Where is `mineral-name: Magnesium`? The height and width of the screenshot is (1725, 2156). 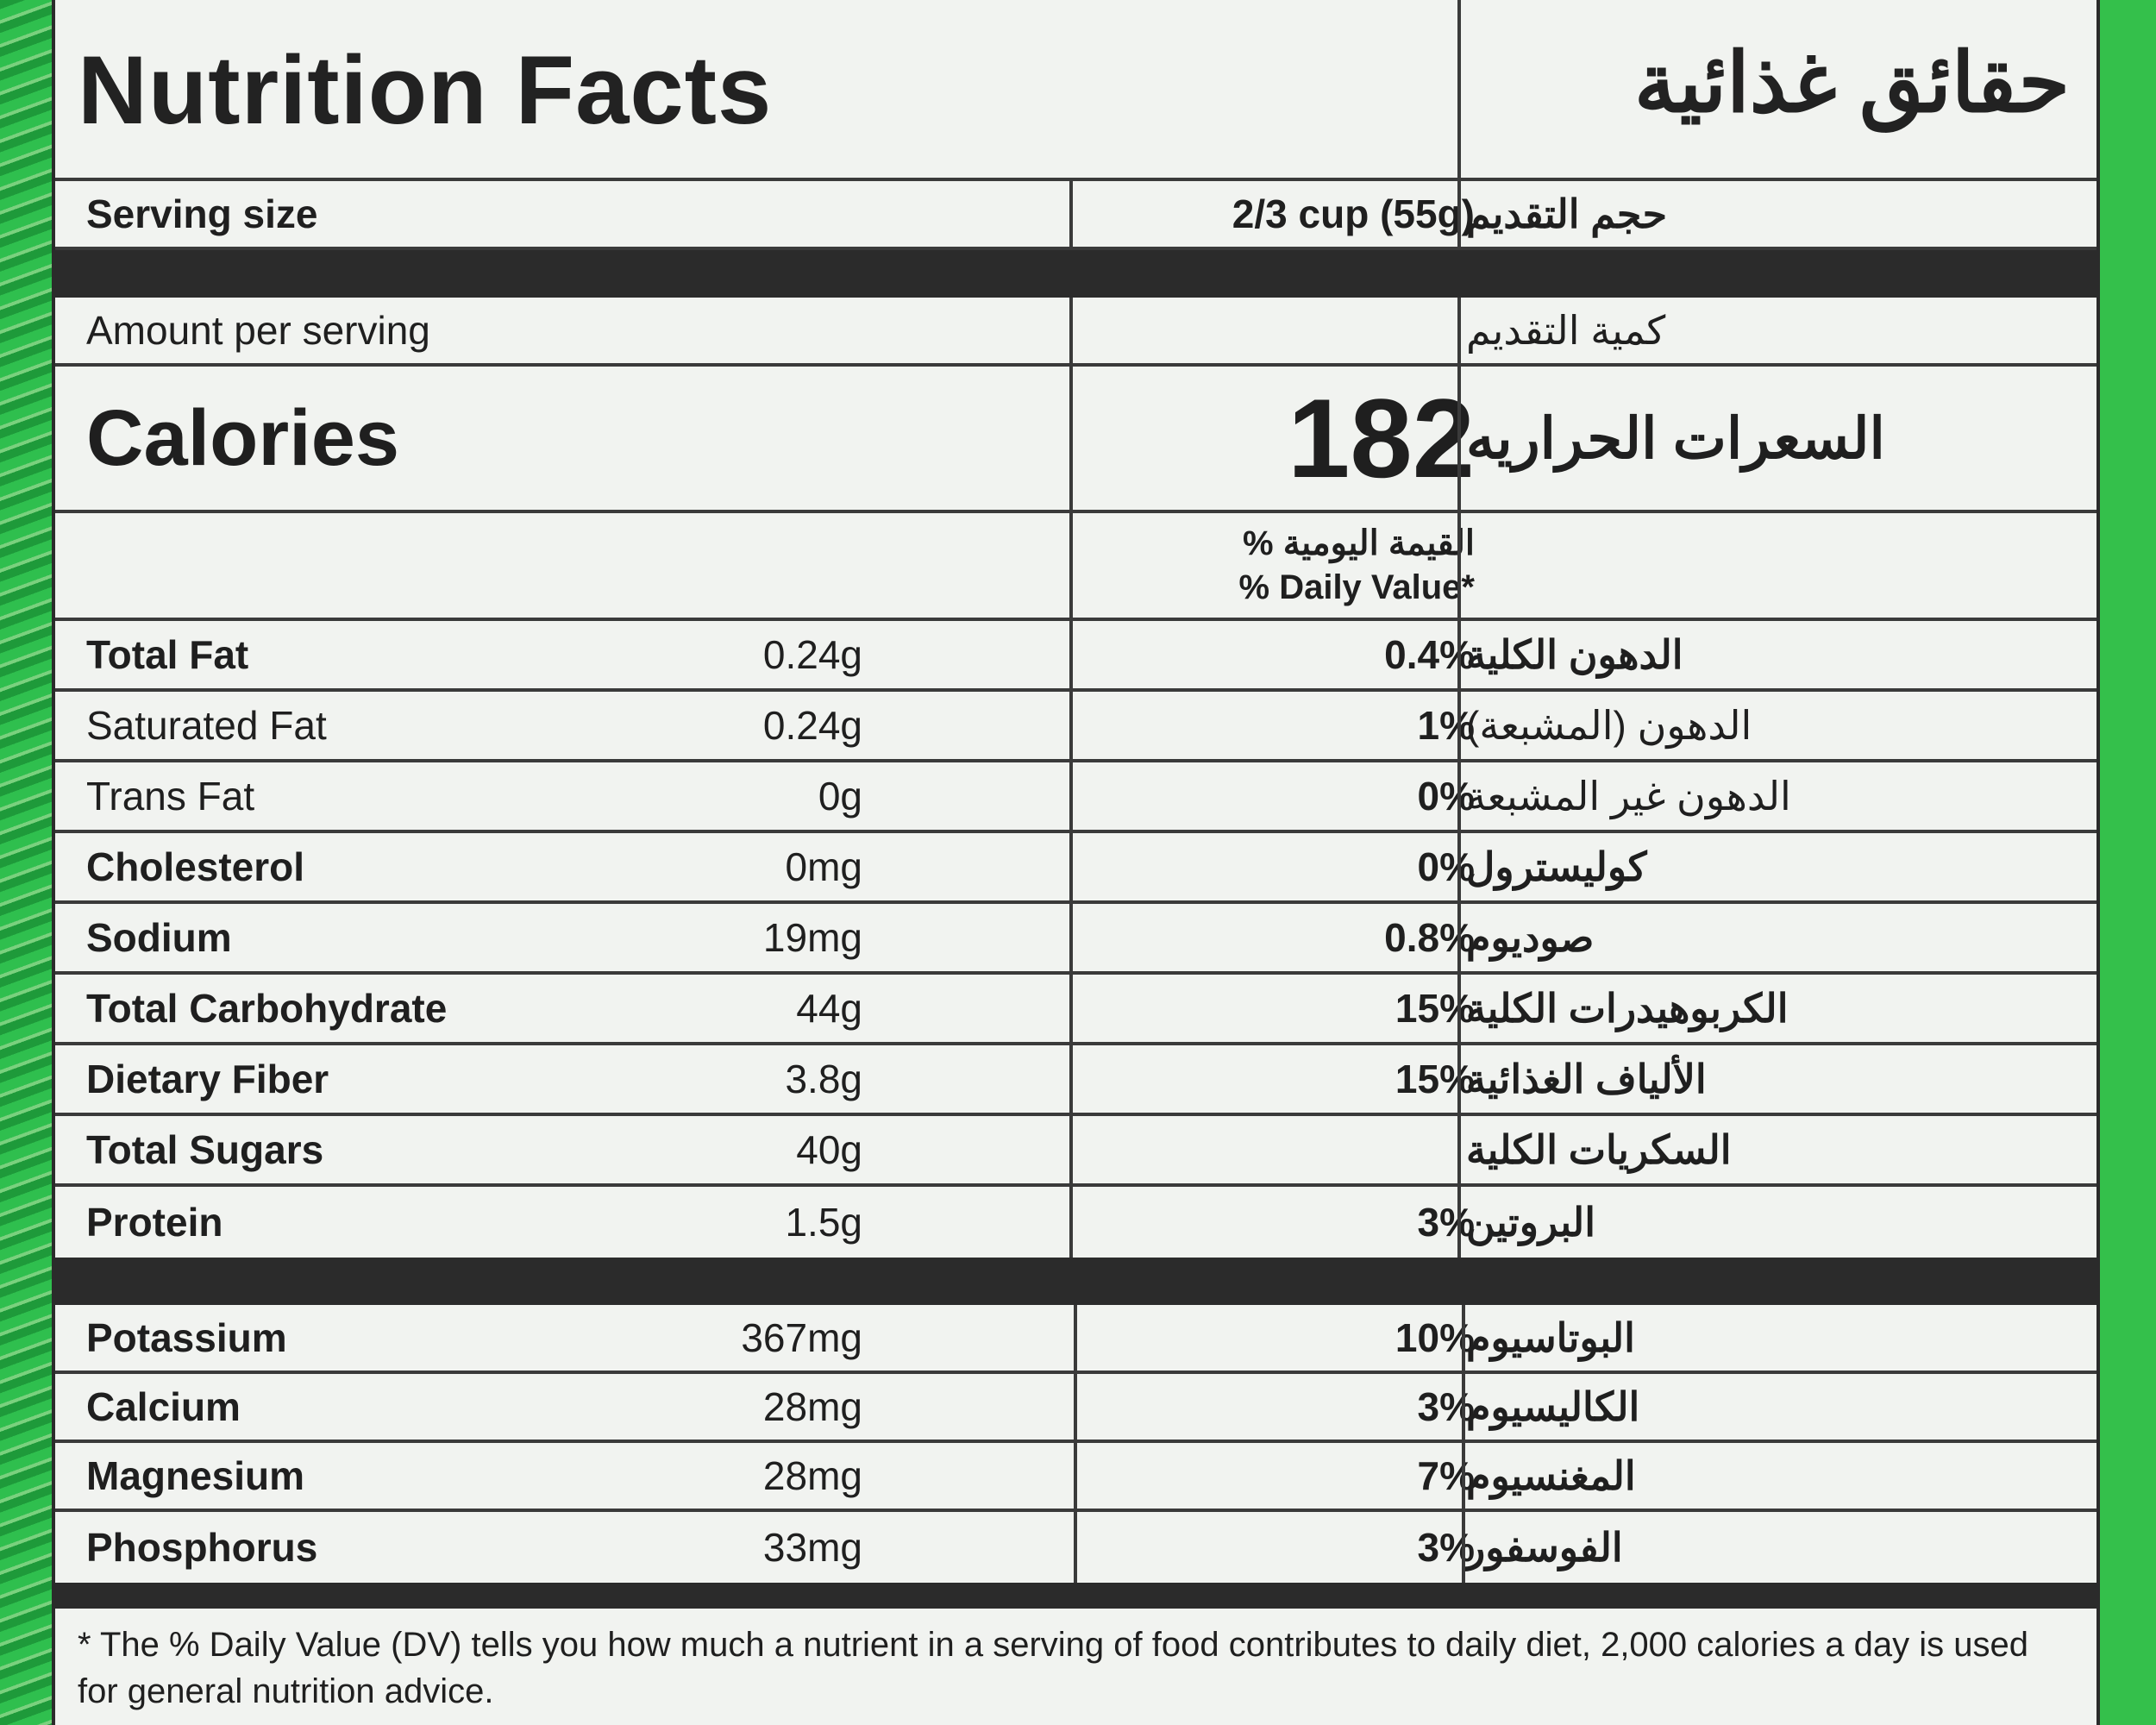
mineral-name: Magnesium is located at coordinates (195, 1476).